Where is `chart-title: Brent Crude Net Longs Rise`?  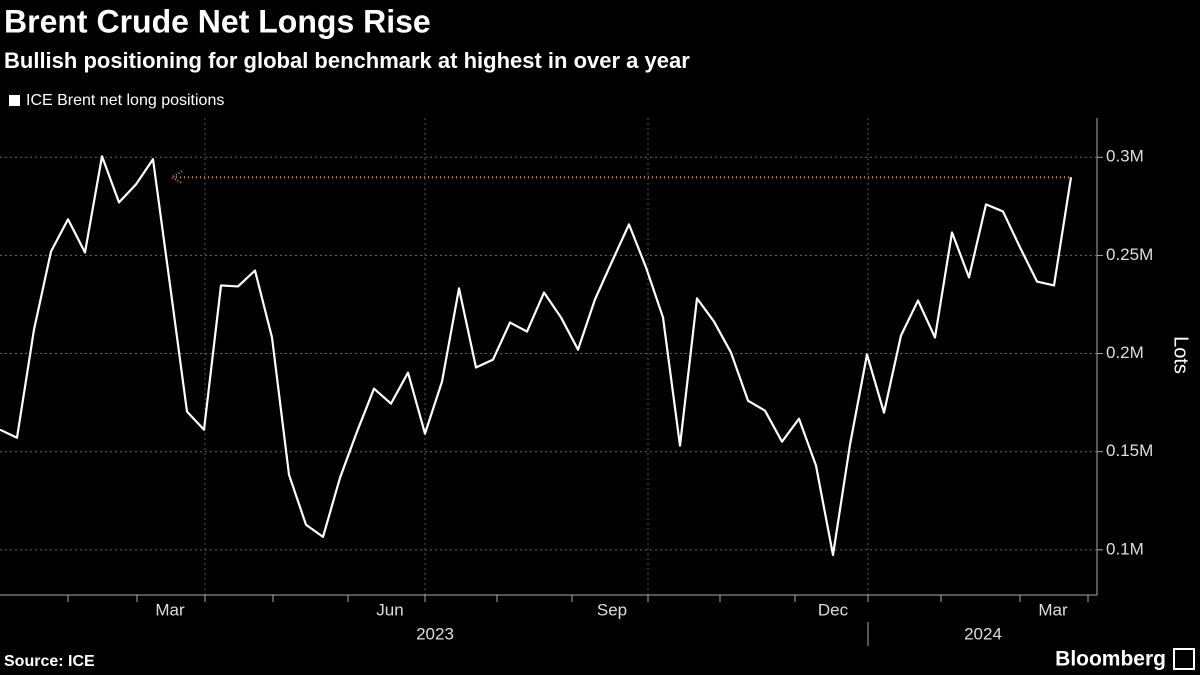 chart-title: Brent Crude Net Longs Rise is located at coordinates (217, 21).